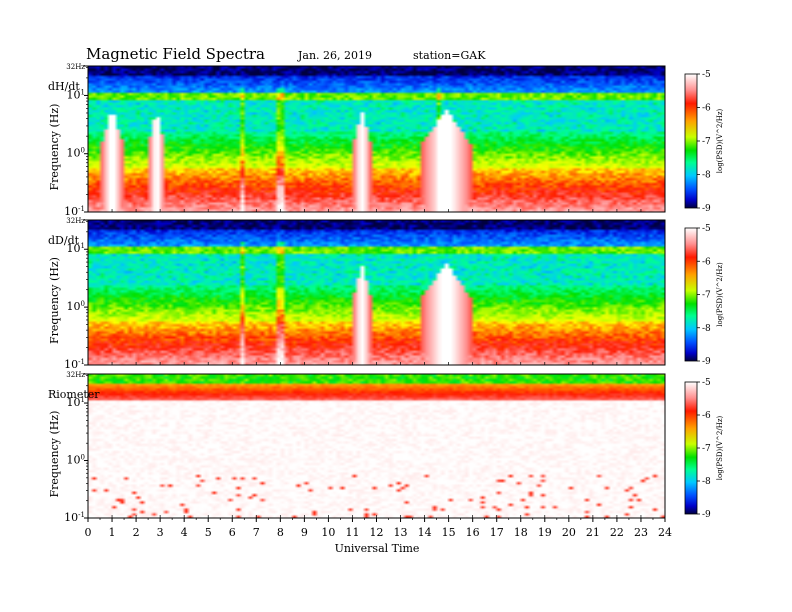 The height and width of the screenshot is (612, 792). What do you see at coordinates (593, 532) in the screenshot?
I see `x-tick-label: 21` at bounding box center [593, 532].